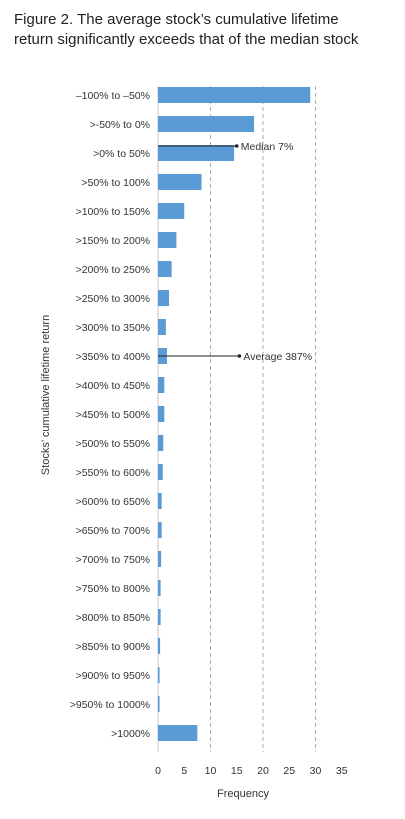 This screenshot has width=405, height=819. I want to click on y-axis-title: Stocks’ cumulative lifetime return, so click(46, 395).